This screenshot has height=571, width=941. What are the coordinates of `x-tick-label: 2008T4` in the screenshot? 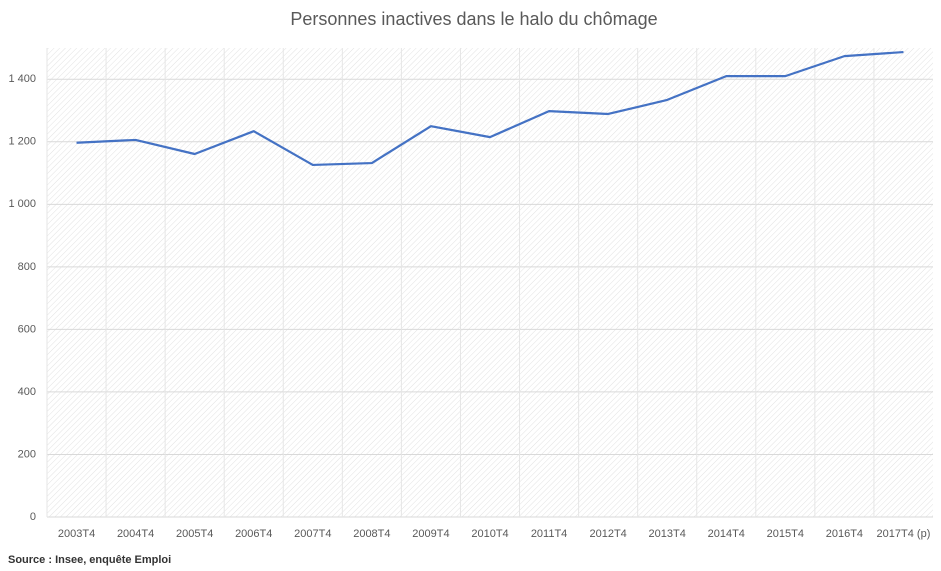 It's located at (371, 534).